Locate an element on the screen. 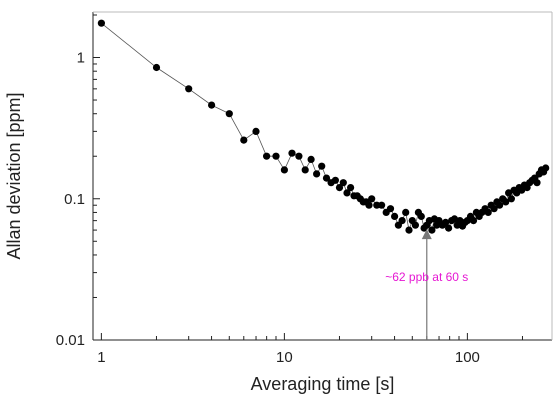 The width and height of the screenshot is (554, 396). y-tick-label: 0.1 is located at coordinates (74, 199).